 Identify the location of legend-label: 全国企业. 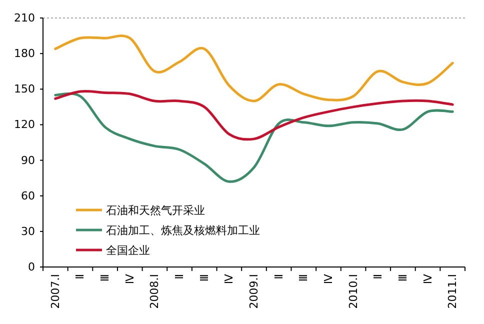
(128, 250).